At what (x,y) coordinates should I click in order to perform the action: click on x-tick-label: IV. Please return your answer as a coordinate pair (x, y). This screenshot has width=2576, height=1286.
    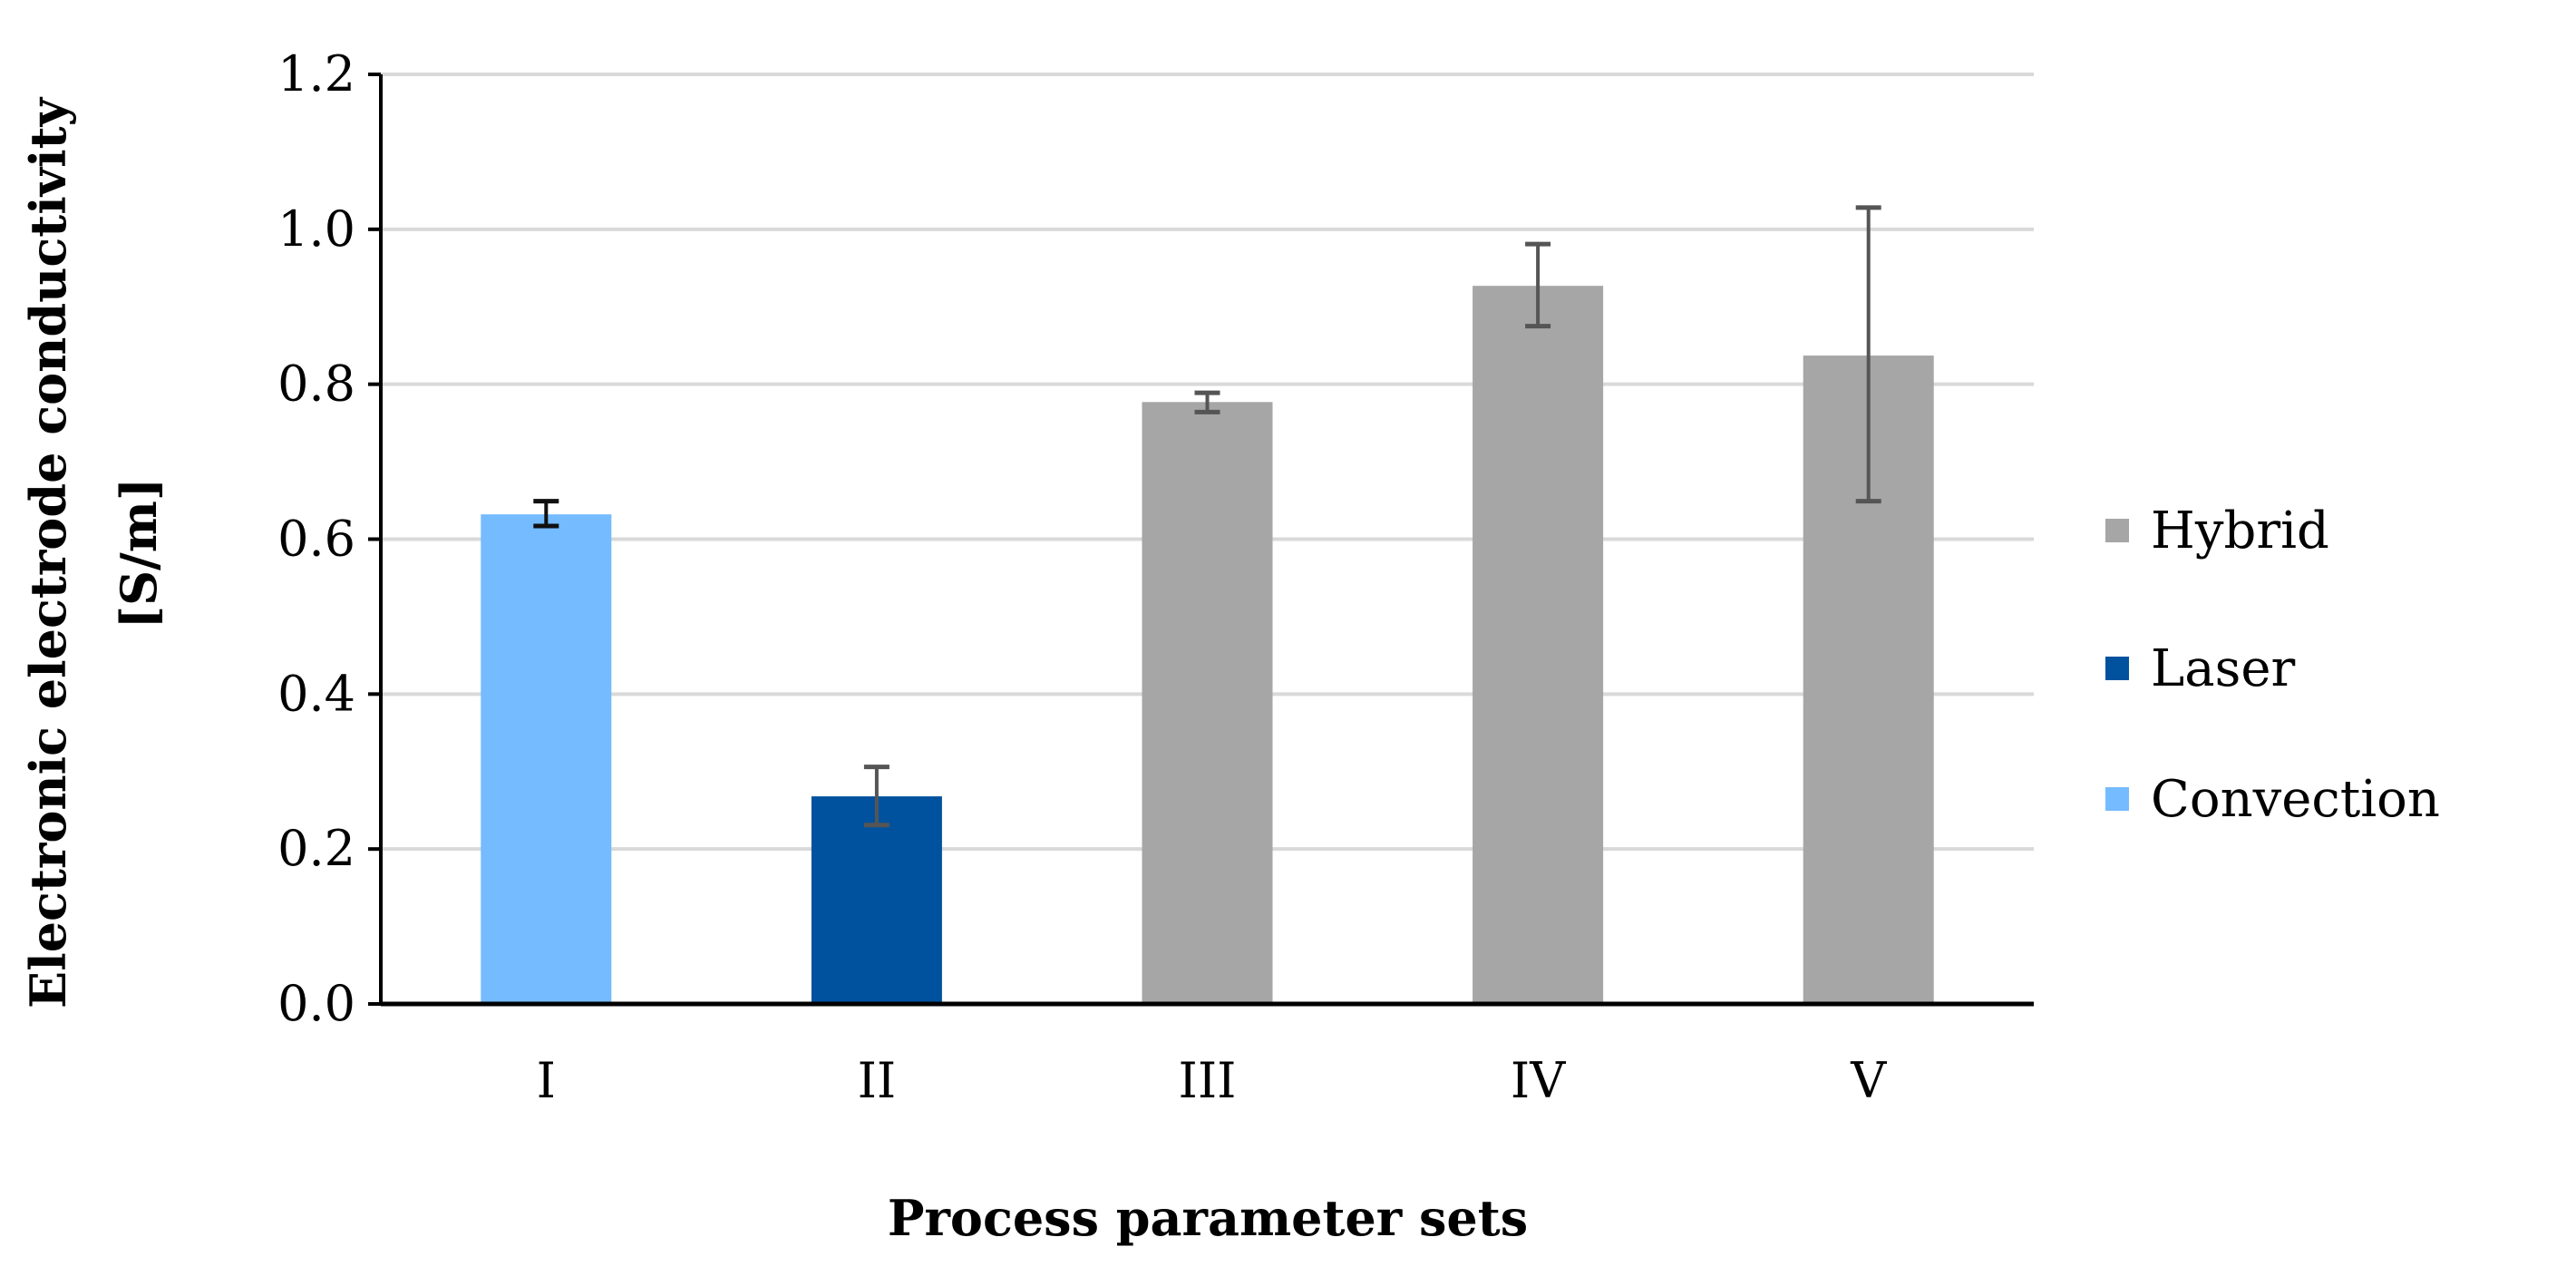
    Looking at the image, I should click on (1538, 1080).